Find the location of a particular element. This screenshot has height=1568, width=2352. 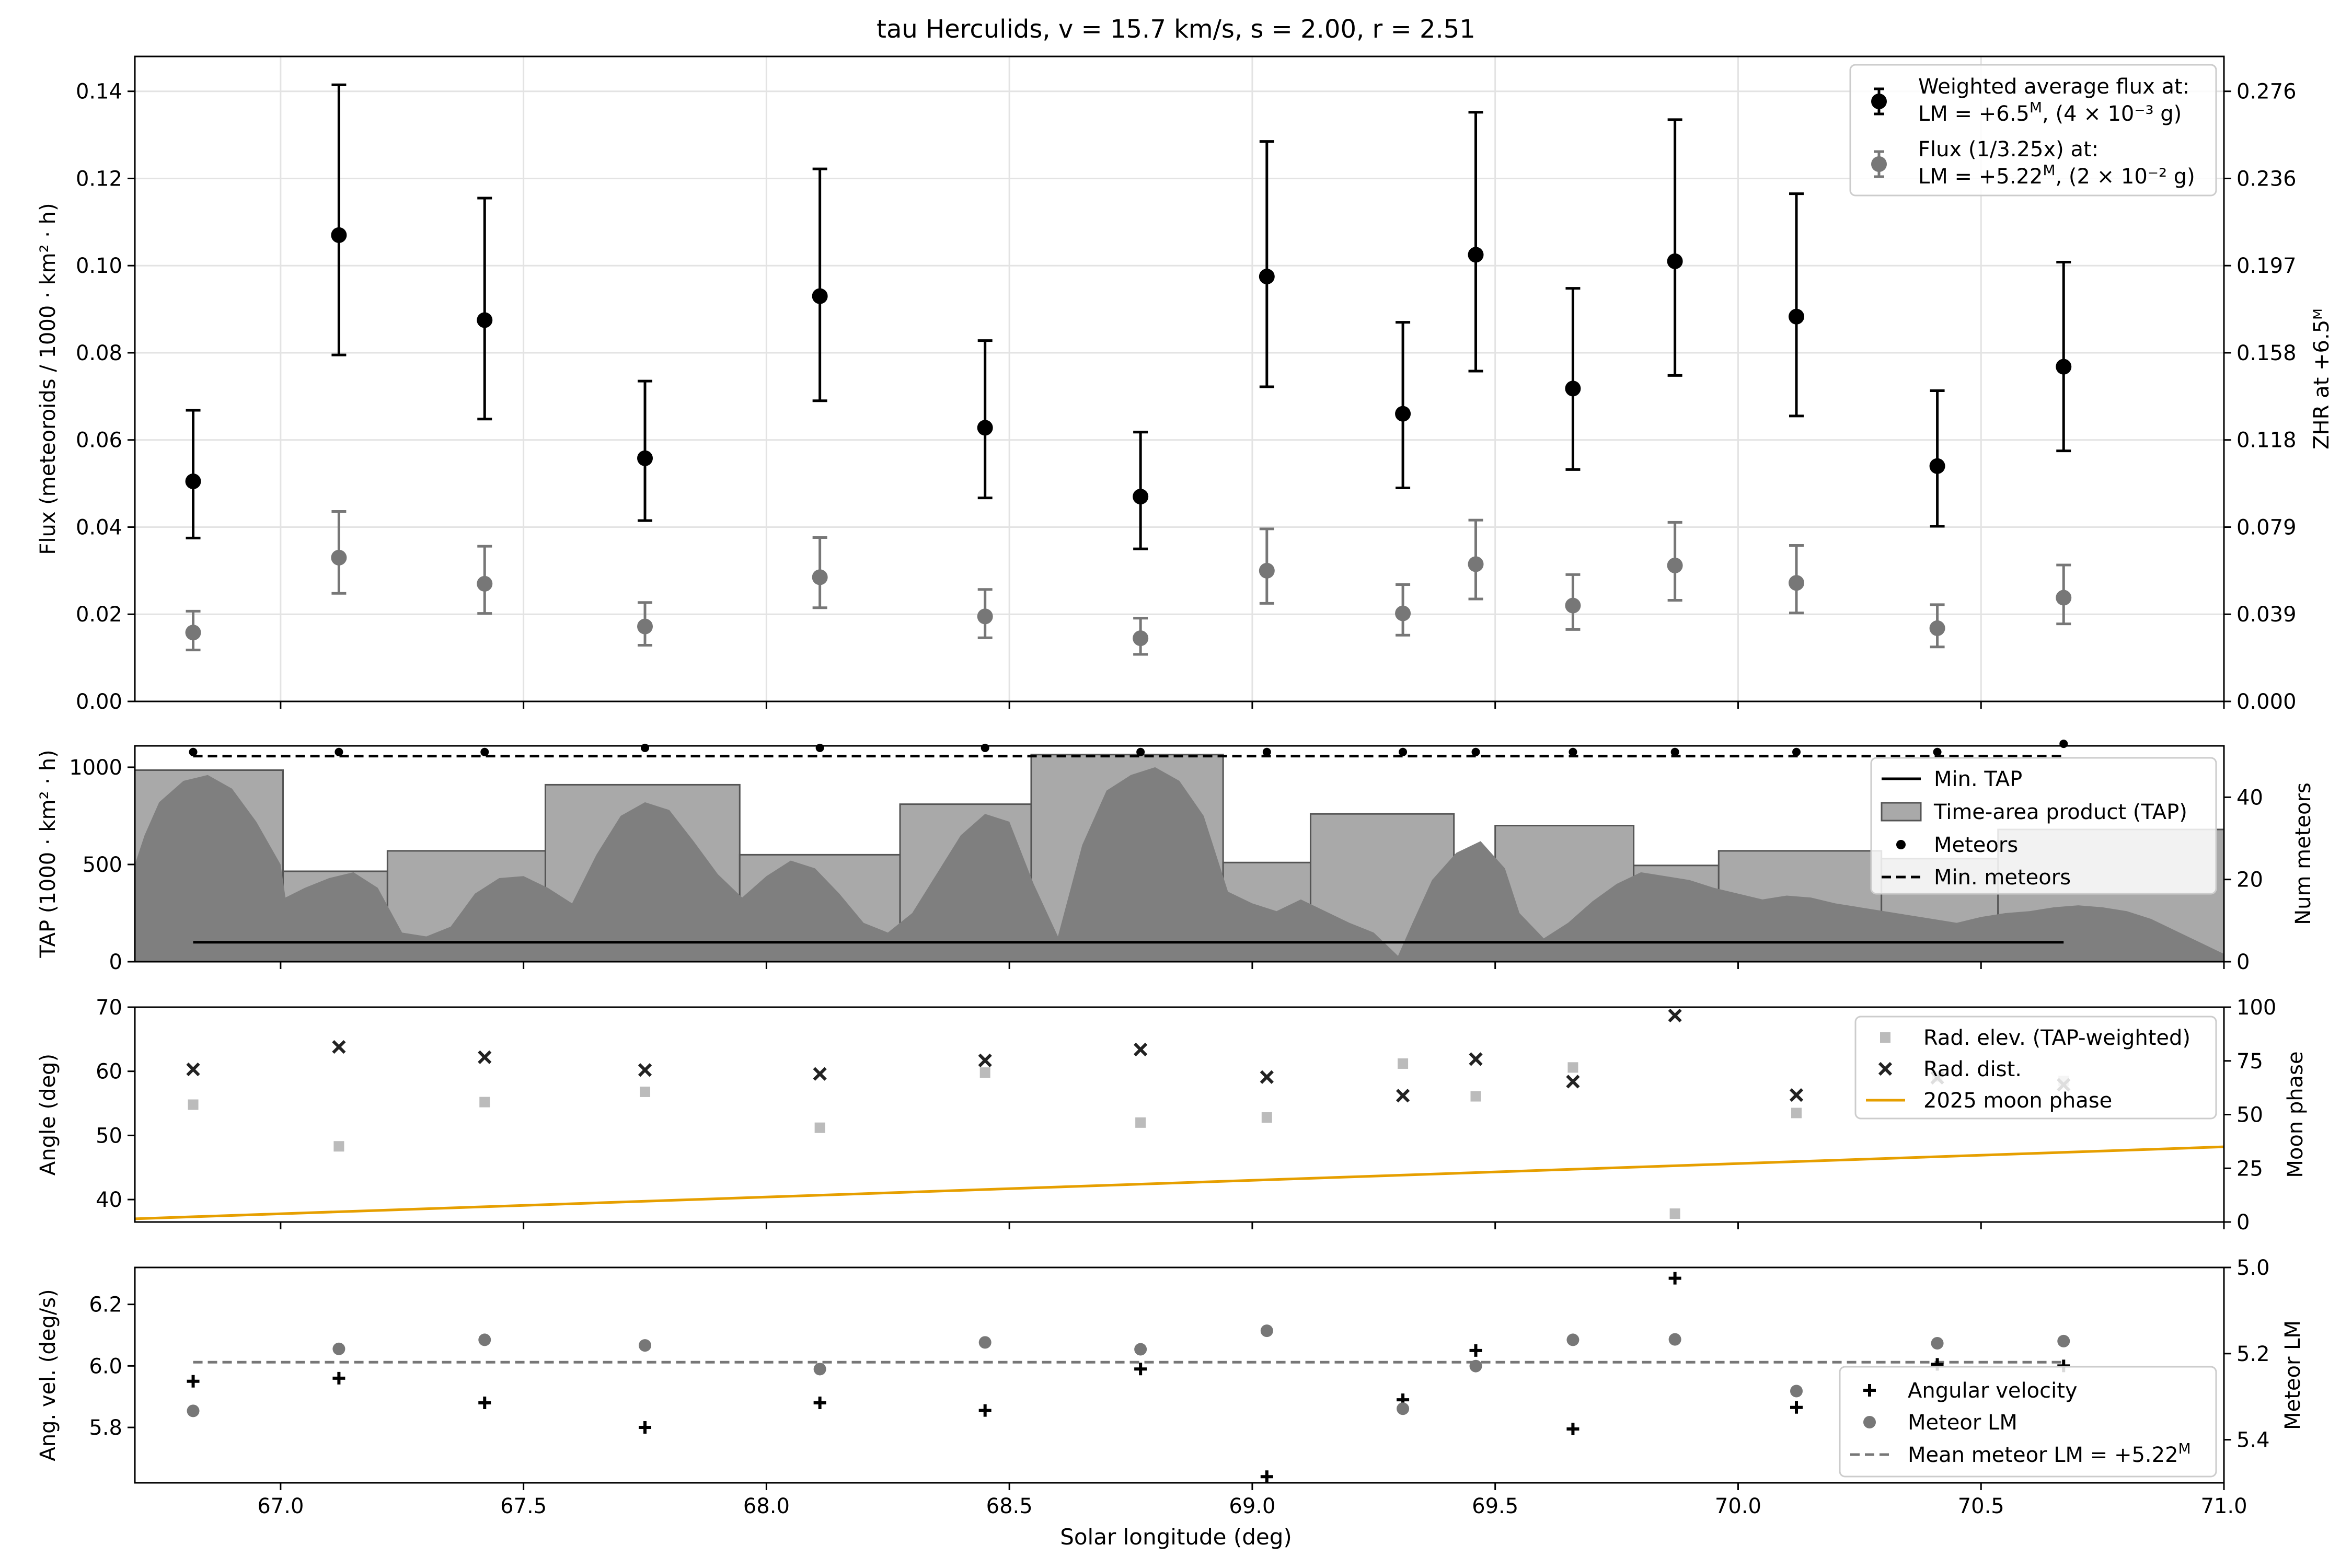

angvel-right-tick-label: 5.2 is located at coordinates (2253, 1354).